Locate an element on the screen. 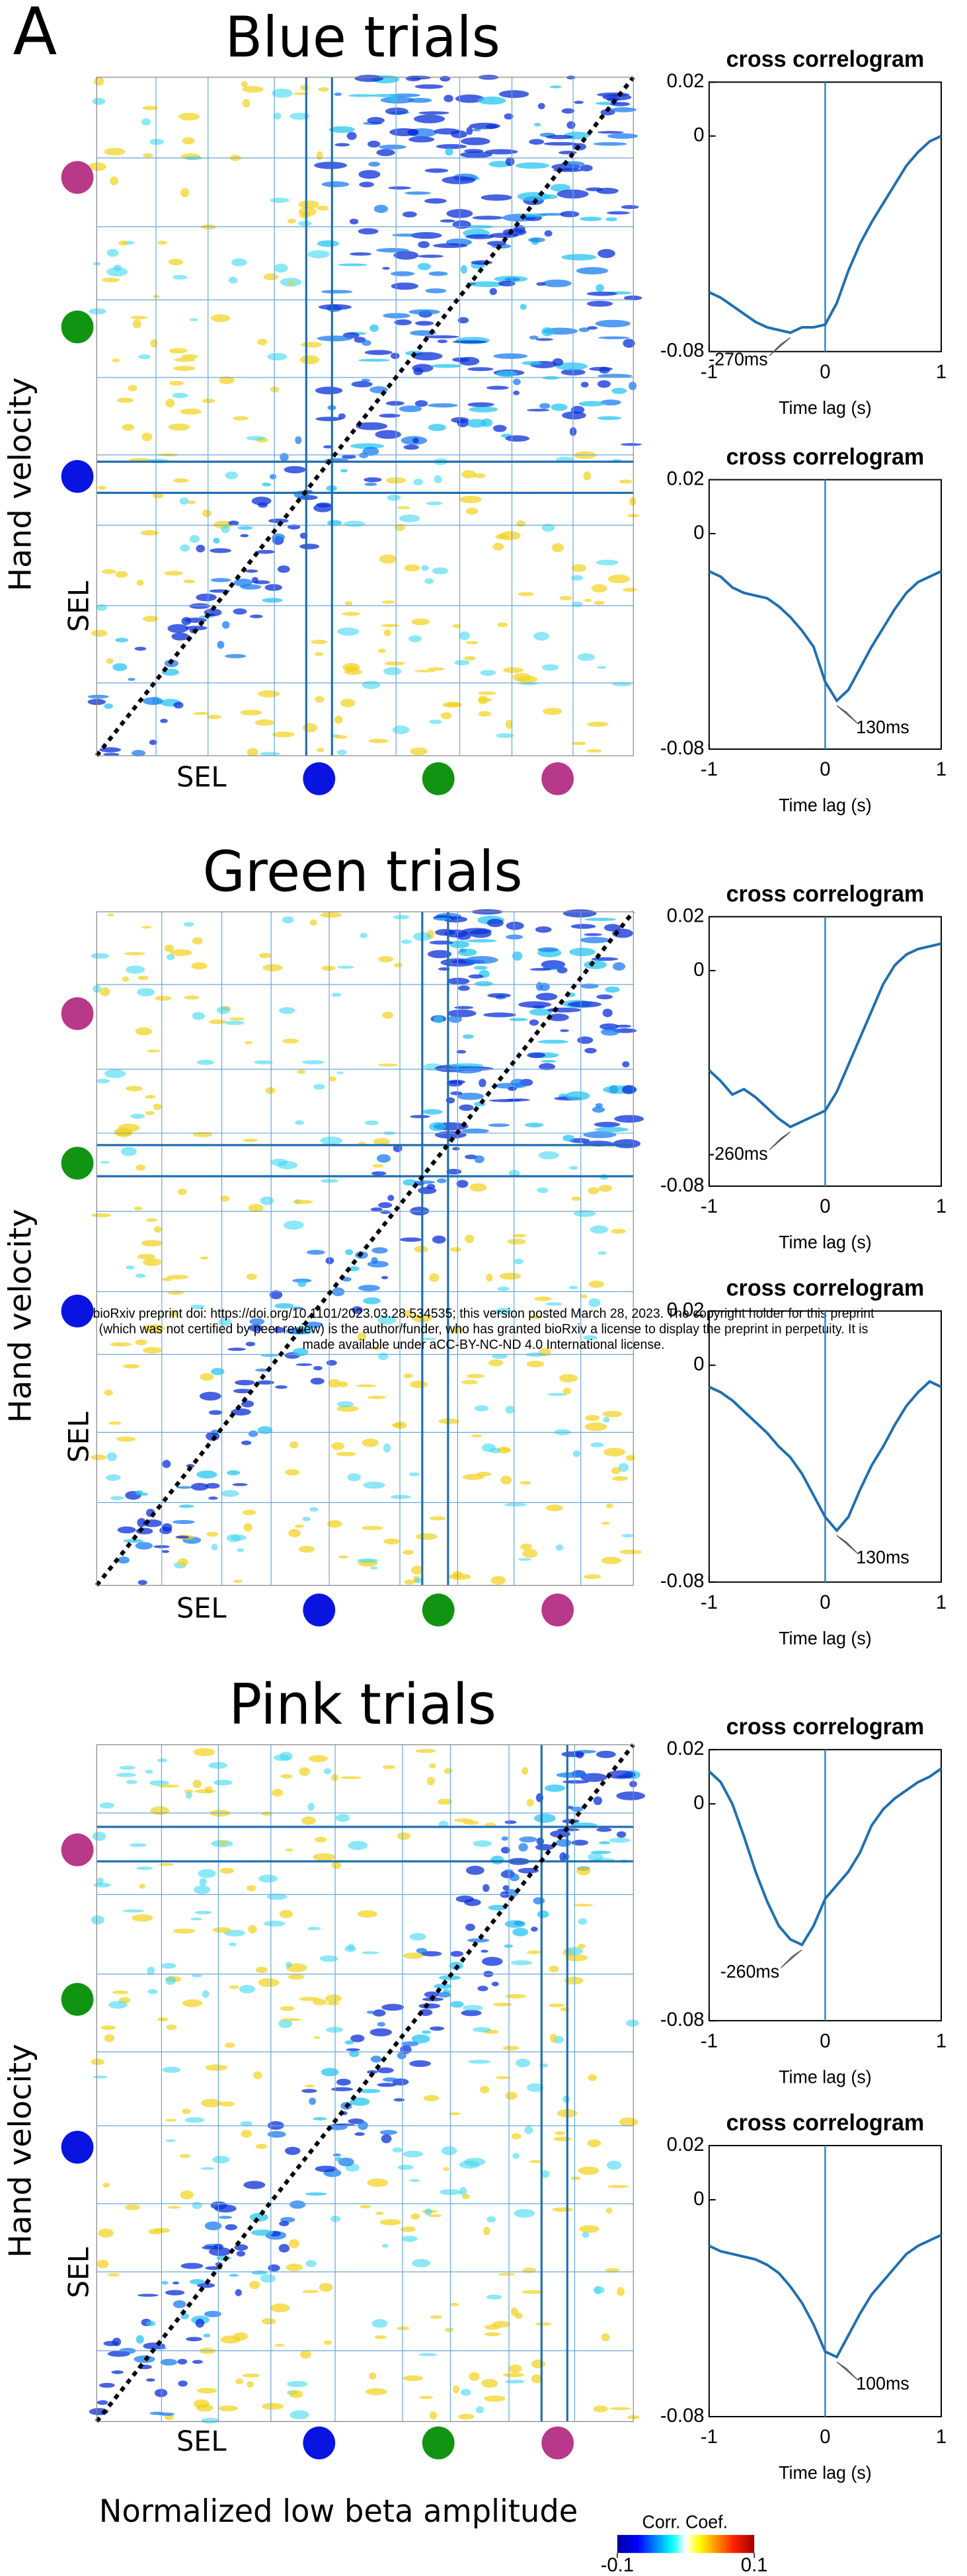 The height and width of the screenshot is (2576, 967). chart-title: cross correlogram is located at coordinates (826, 59).